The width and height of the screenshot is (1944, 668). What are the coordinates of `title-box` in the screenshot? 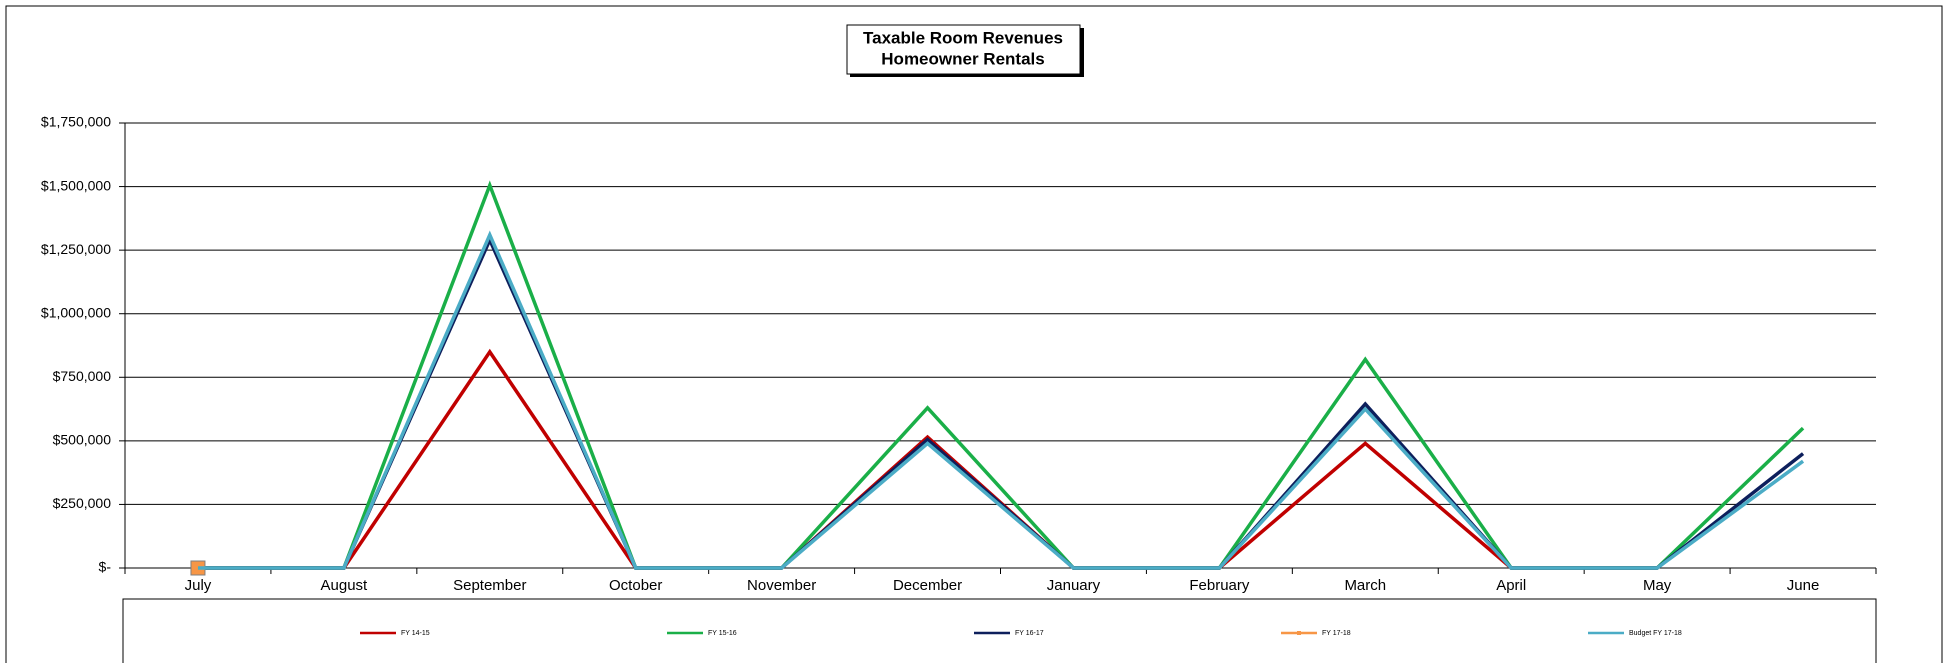 It's located at (963, 49).